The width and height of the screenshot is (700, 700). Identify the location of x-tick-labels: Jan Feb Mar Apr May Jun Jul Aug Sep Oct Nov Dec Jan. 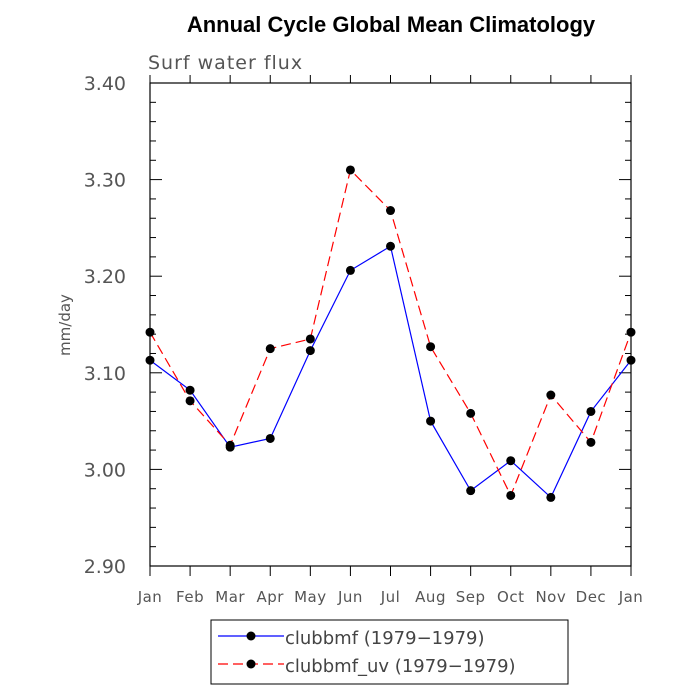
(390, 597).